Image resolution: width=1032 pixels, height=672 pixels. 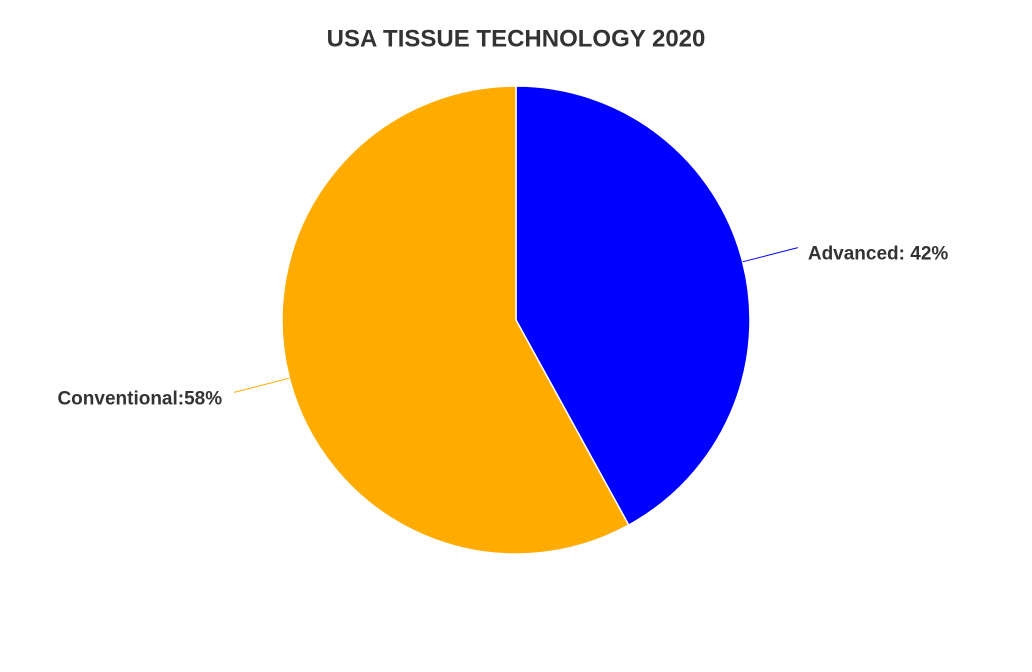 What do you see at coordinates (139, 398) in the screenshot?
I see `data-label: Conventional:58%` at bounding box center [139, 398].